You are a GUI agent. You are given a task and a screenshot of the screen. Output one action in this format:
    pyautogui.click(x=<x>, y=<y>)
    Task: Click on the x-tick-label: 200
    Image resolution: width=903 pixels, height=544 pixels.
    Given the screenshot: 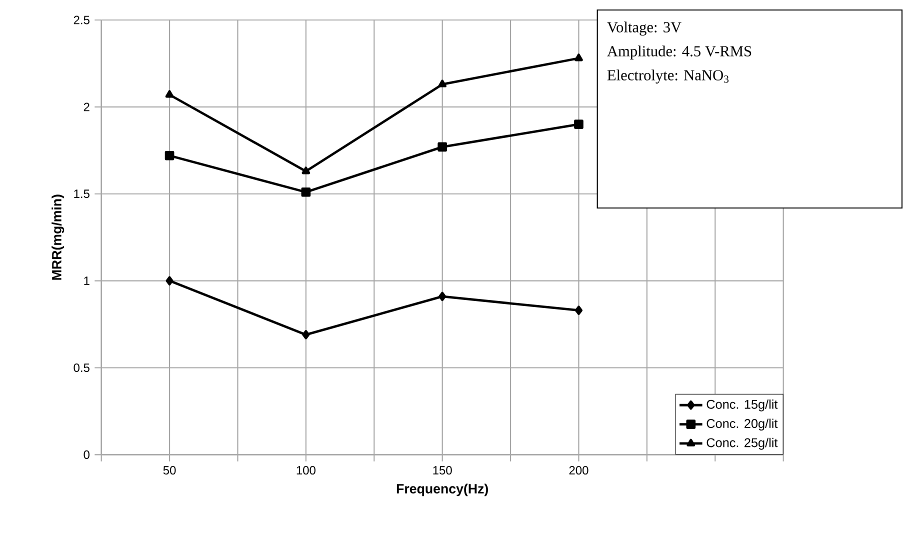 What is the action you would take?
    pyautogui.click(x=578, y=470)
    